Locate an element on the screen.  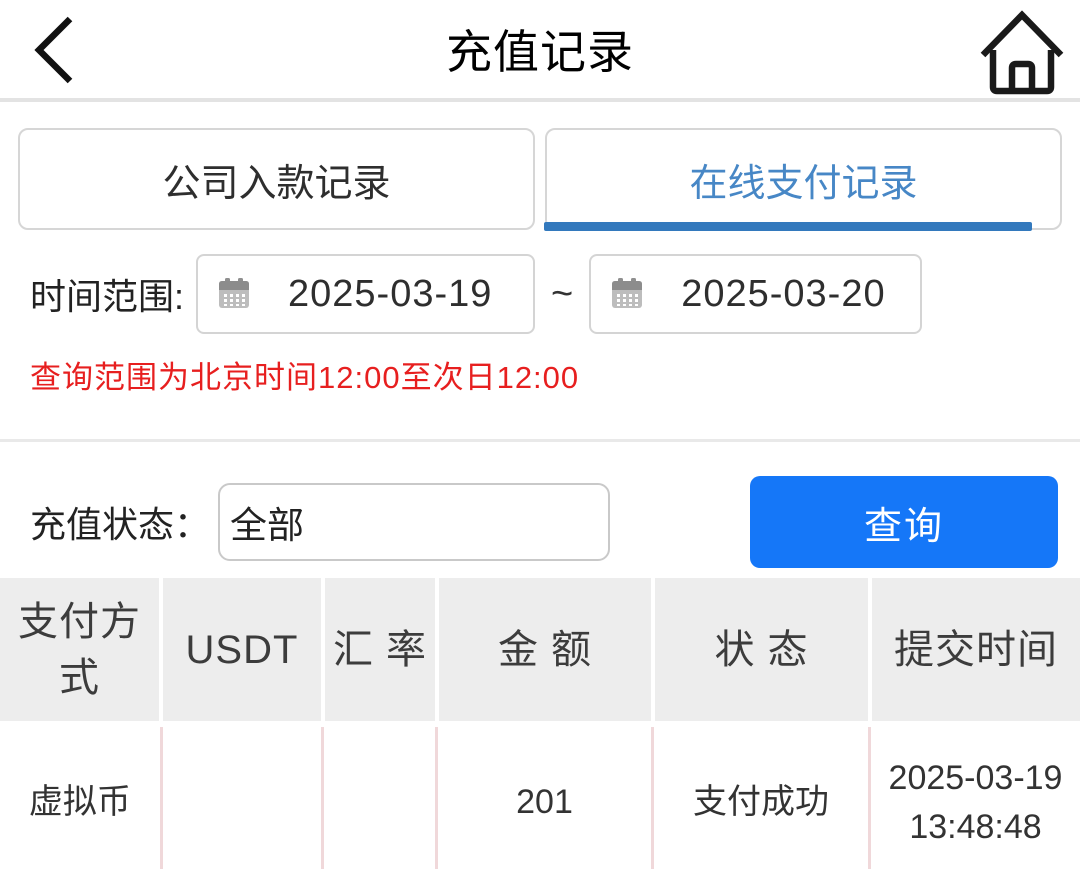
tab-online-payment-record: 在线支付记录 is located at coordinates (803, 179).